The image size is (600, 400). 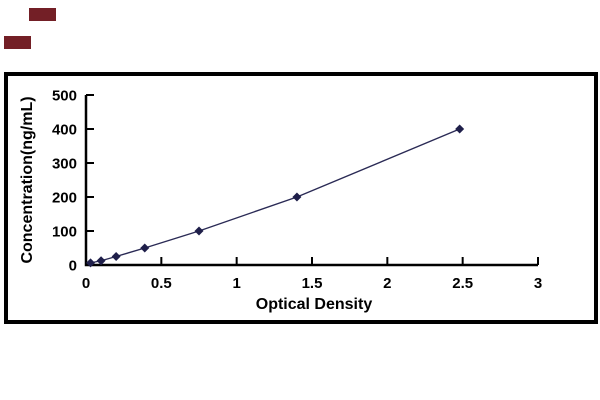 I want to click on x-tick-label: 1, so click(x=236, y=283).